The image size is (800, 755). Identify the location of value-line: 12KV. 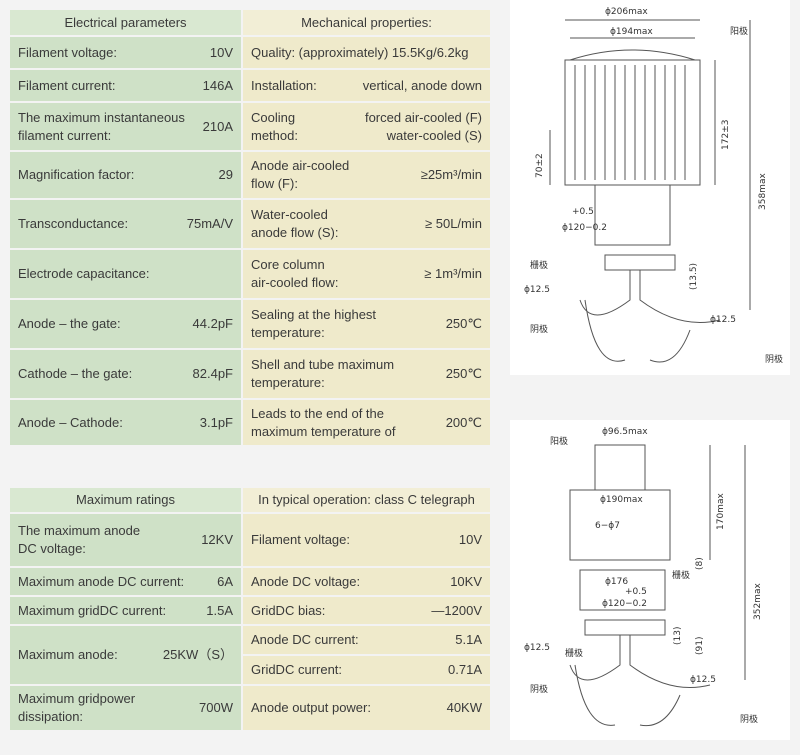
(217, 539).